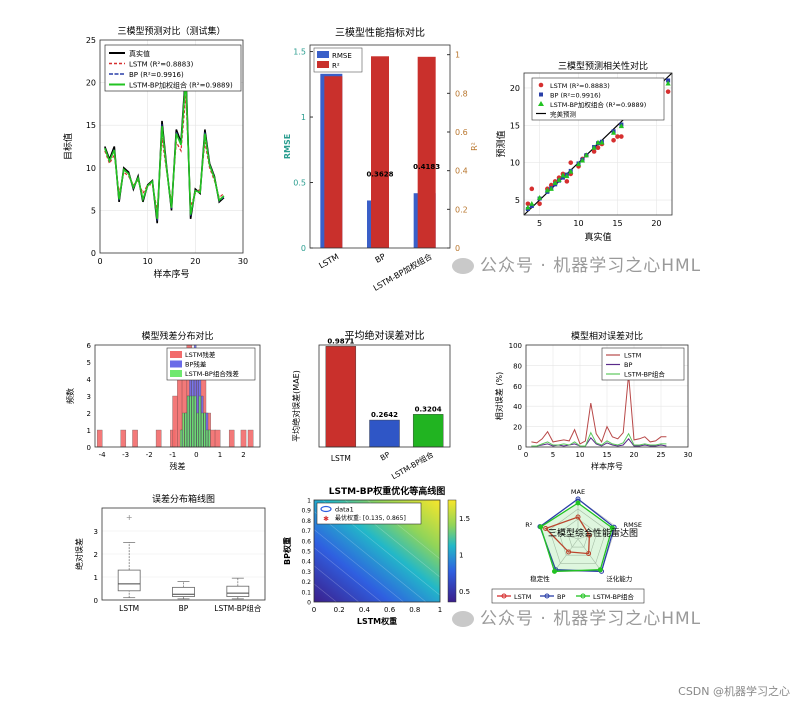 This screenshot has height=705, width=798. Describe the element at coordinates (461, 171) in the screenshot. I see `y-tick-label-right: 0.4` at that location.